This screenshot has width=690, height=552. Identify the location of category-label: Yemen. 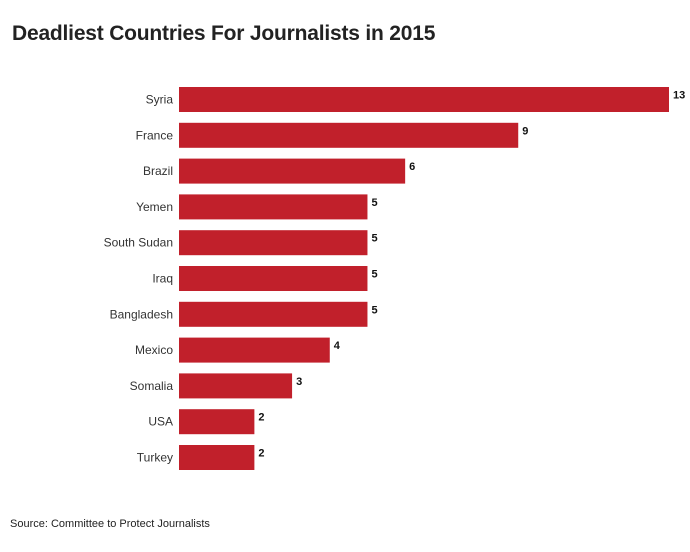
(154, 207).